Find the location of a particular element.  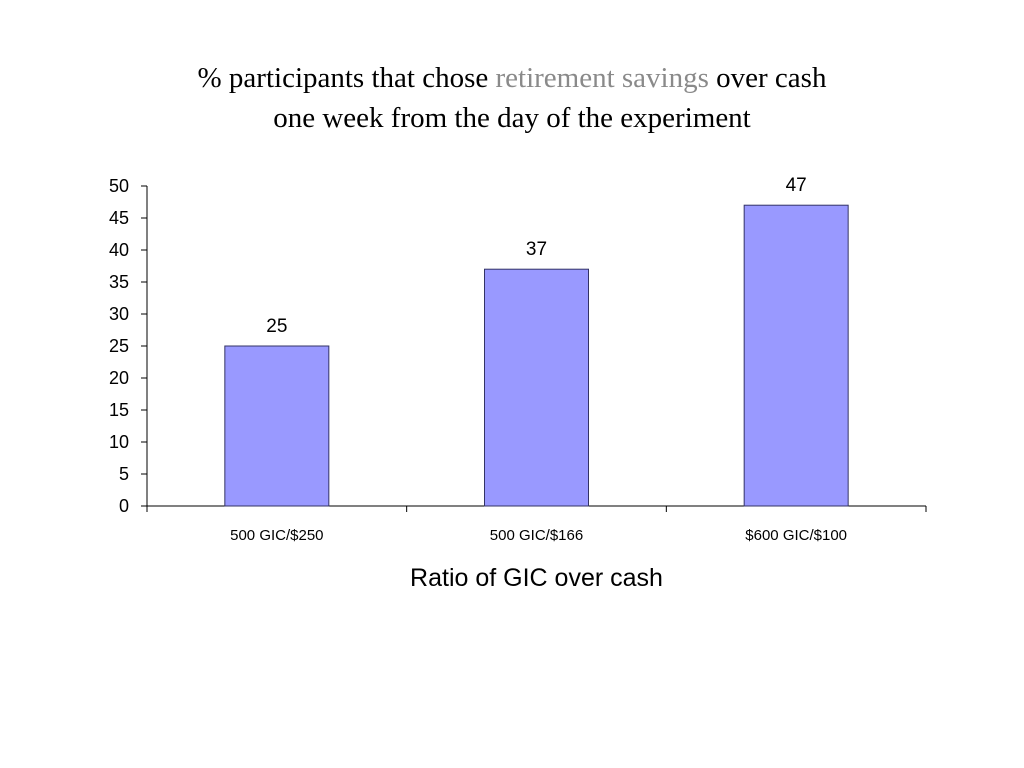

x-axis is located at coordinates (536, 508).